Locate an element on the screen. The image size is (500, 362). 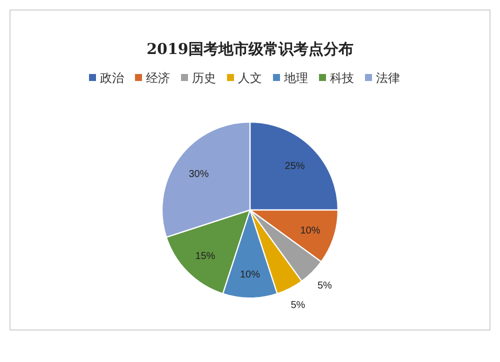
legend-item: 法律 is located at coordinates (382, 78).